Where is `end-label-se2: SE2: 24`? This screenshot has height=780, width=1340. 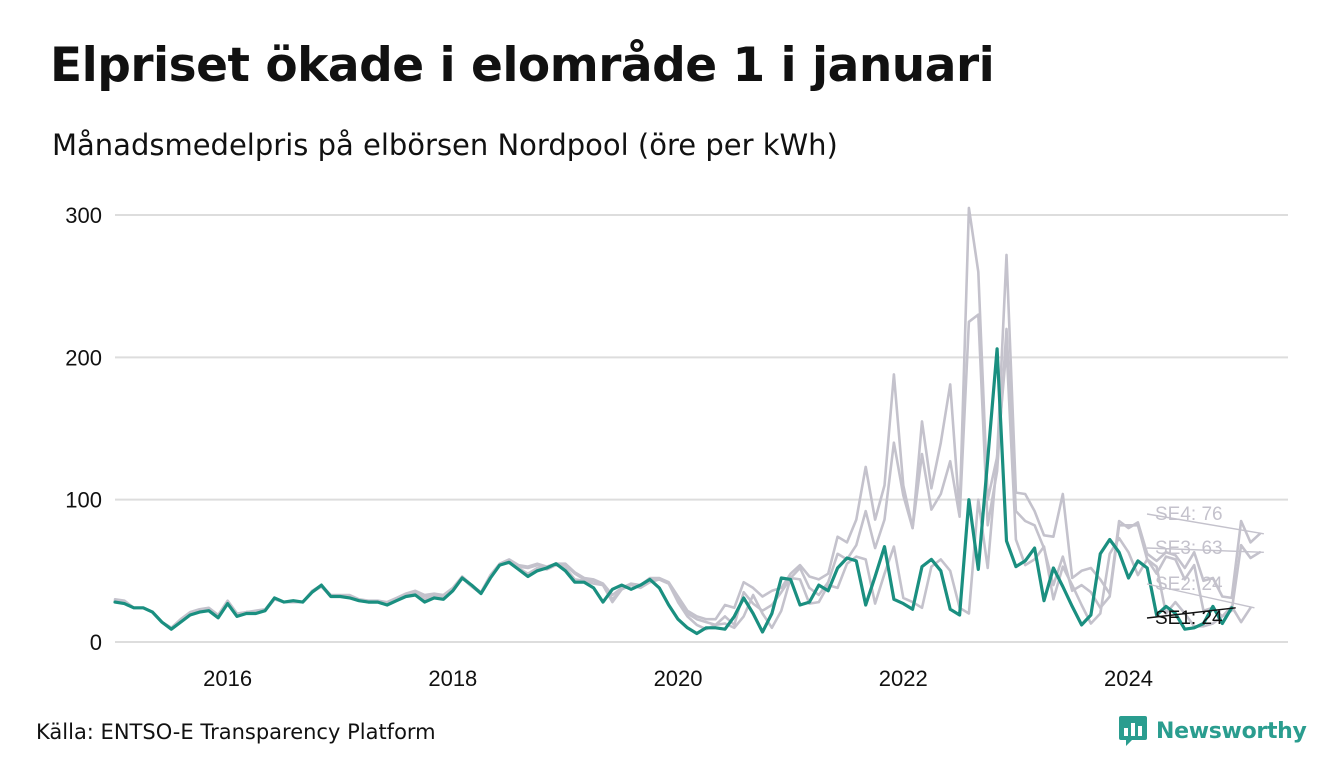 end-label-se2: SE2: 24 is located at coordinates (1189, 584).